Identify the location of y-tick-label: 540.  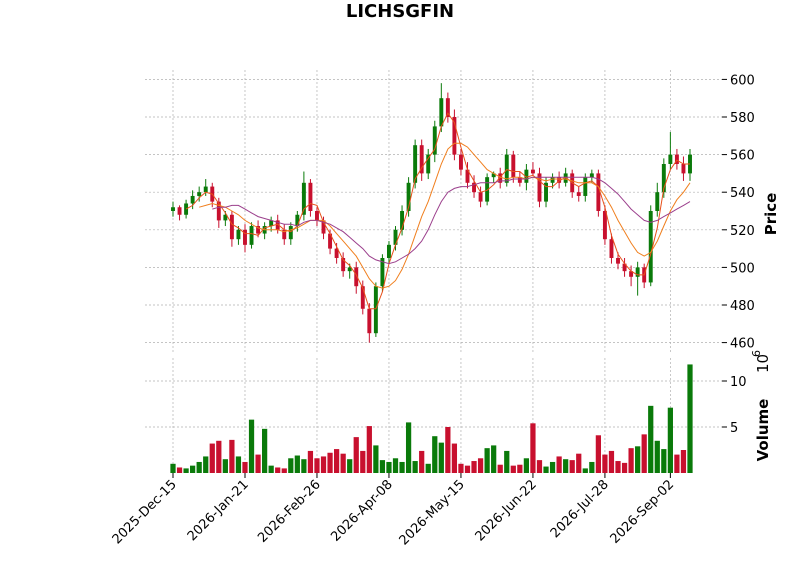
(742, 193).